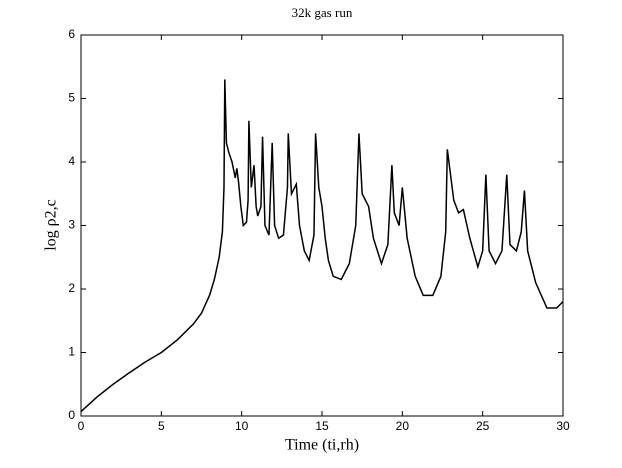 The image size is (622, 468). I want to click on x-tick-label: 10, so click(242, 426).